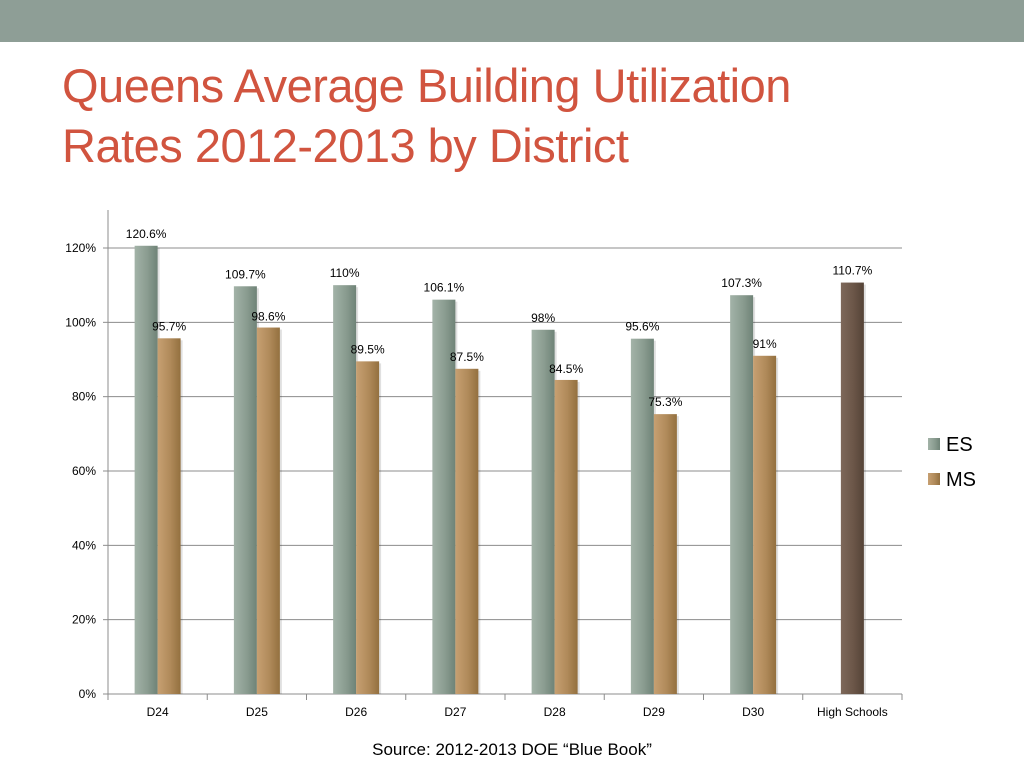 Image resolution: width=1024 pixels, height=768 pixels. I want to click on bar-high-schools, so click(852, 488).